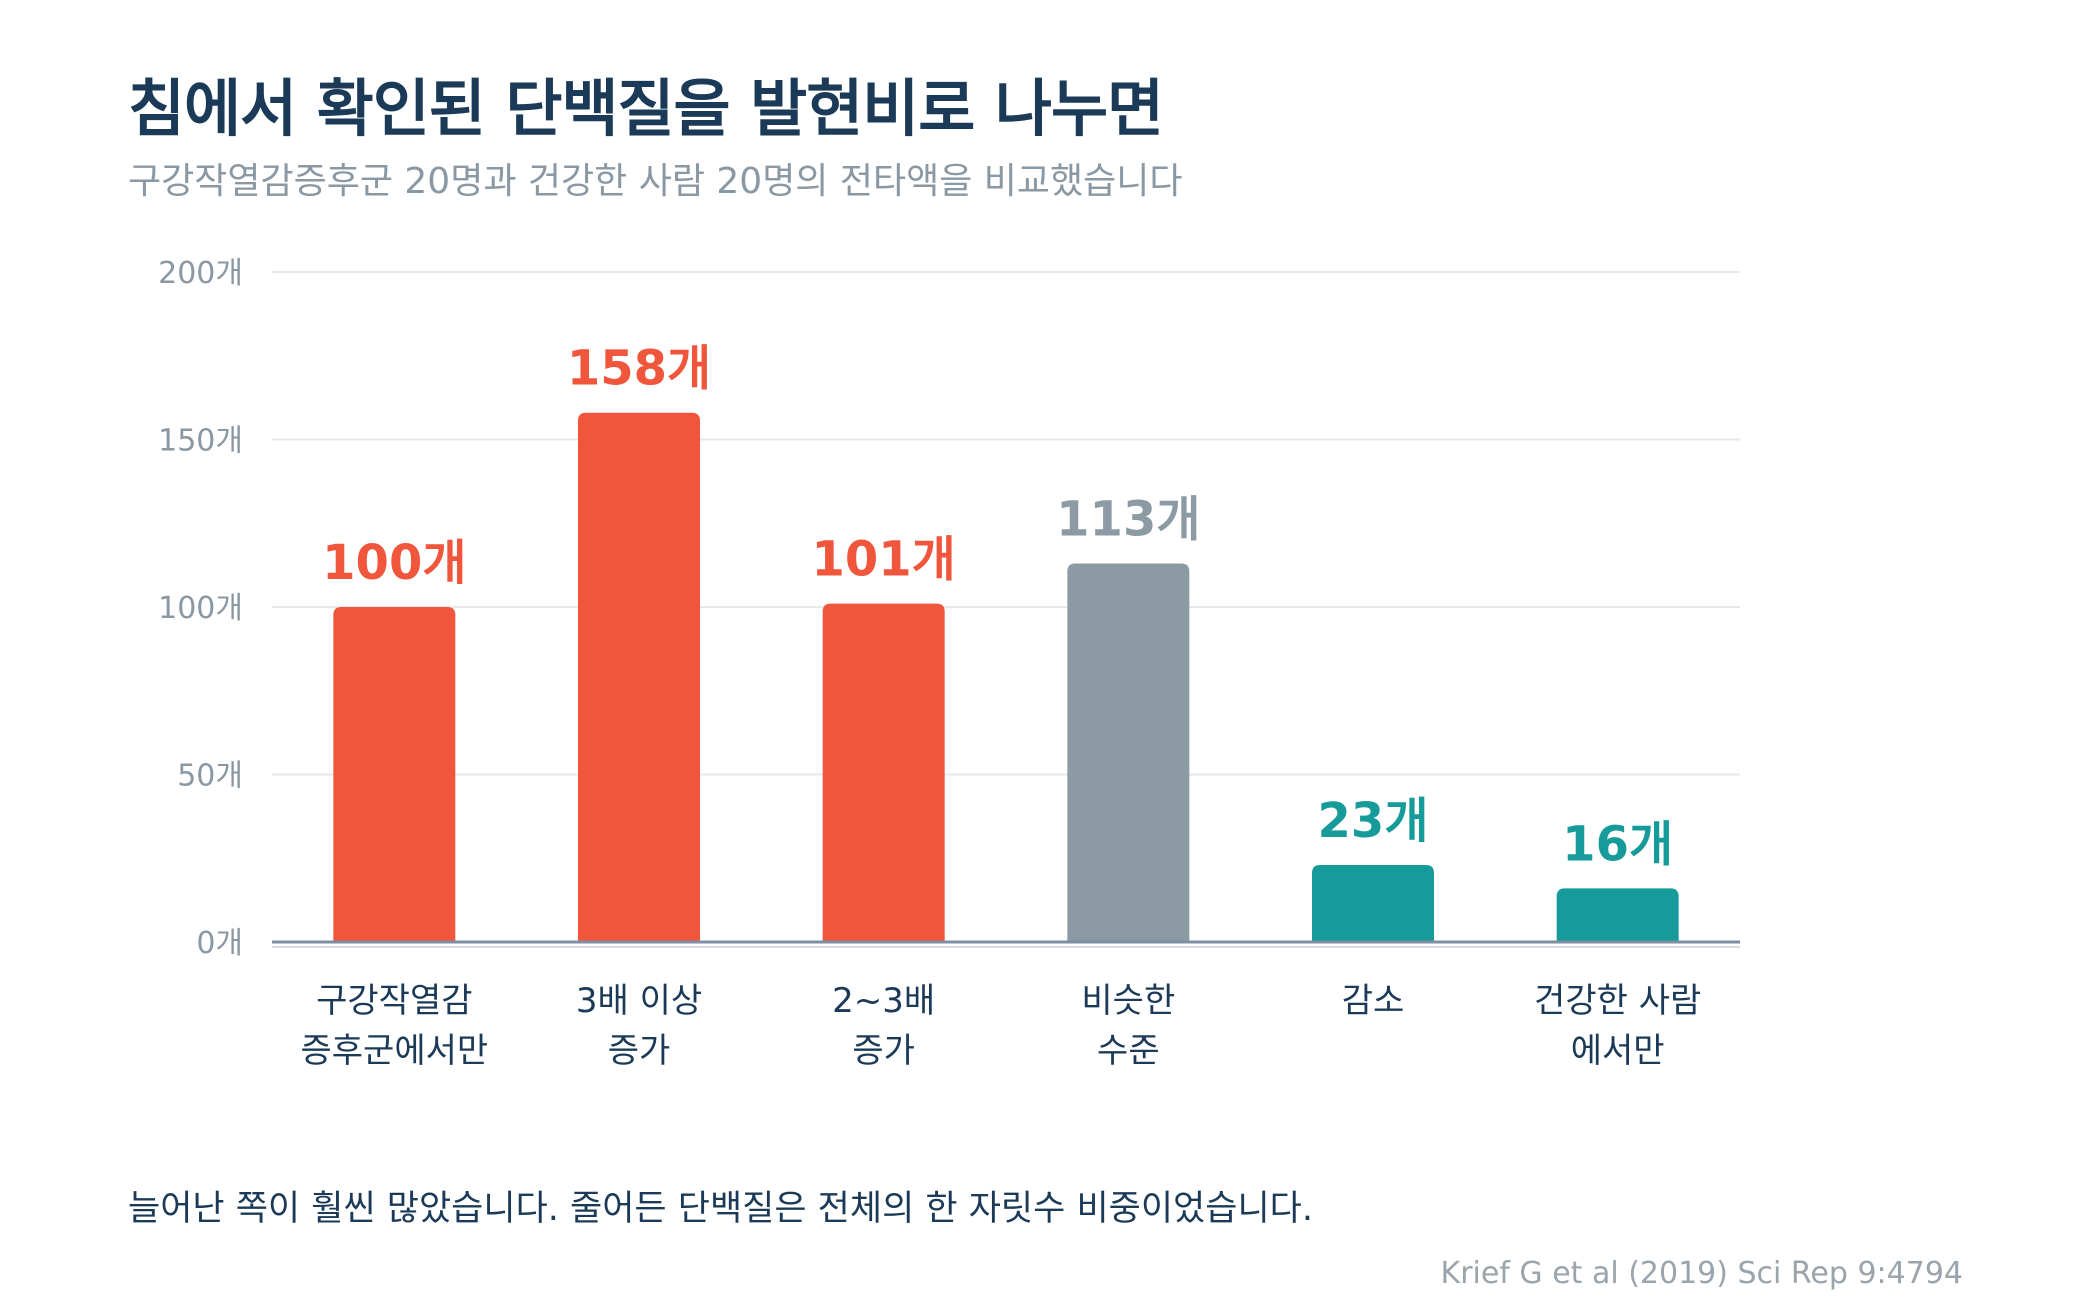 This screenshot has width=2083, height=1313. Describe the element at coordinates (883, 560) in the screenshot. I see `bar-value-label: 101개` at that location.